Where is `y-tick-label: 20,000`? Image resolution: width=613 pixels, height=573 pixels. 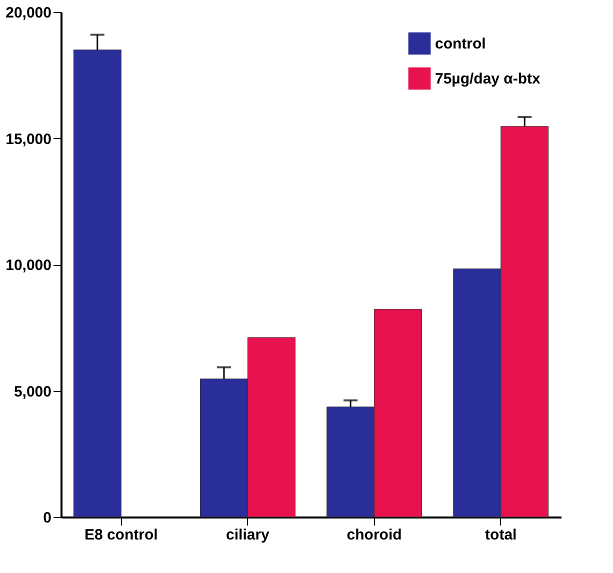 y-tick-label: 20,000 is located at coordinates (29, 13).